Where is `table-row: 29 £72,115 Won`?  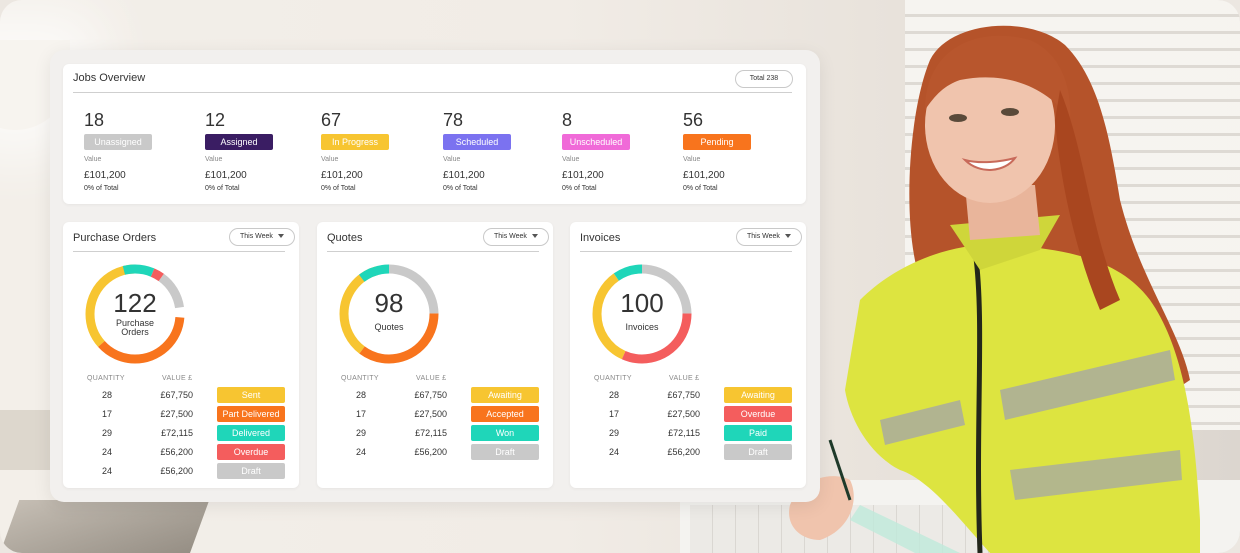
table-row: 29 £72,115 Won is located at coordinates (435, 433).